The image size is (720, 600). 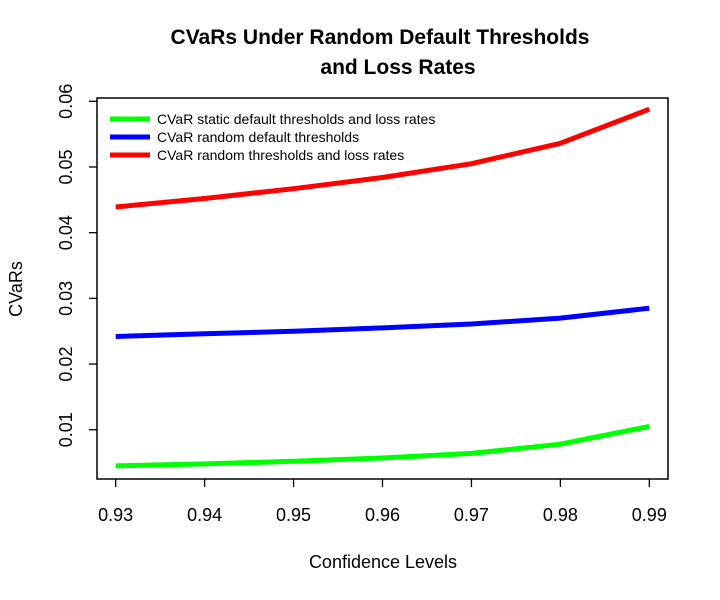 I want to click on x-tick-label: 0.94, so click(x=204, y=515).